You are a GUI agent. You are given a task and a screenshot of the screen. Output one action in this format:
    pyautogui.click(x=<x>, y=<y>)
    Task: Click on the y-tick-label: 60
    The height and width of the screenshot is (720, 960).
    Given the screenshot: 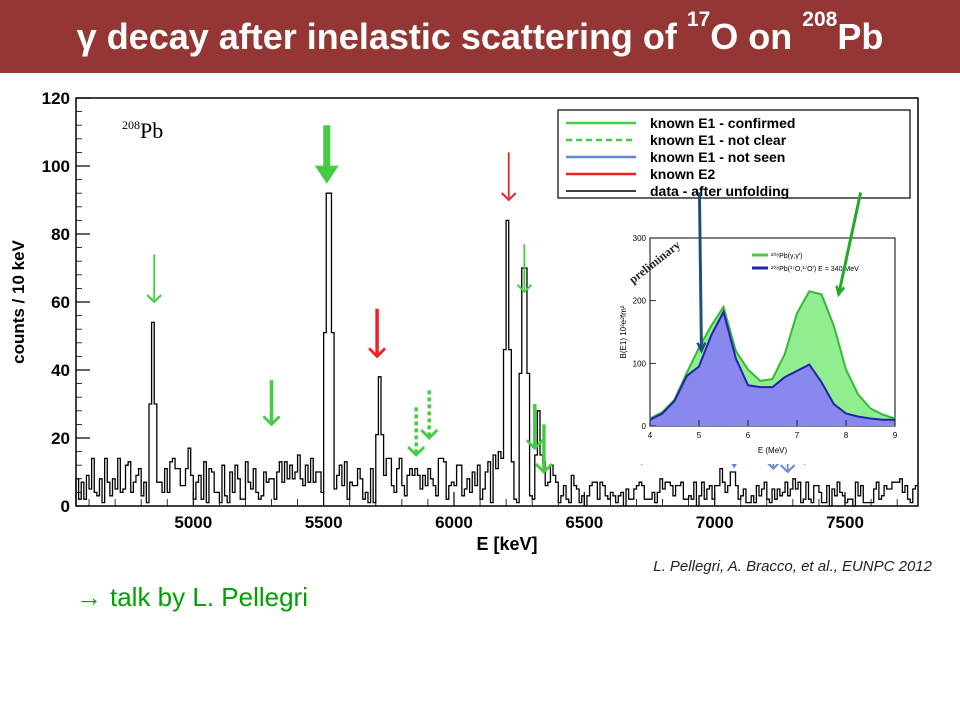 What is the action you would take?
    pyautogui.click(x=60, y=302)
    